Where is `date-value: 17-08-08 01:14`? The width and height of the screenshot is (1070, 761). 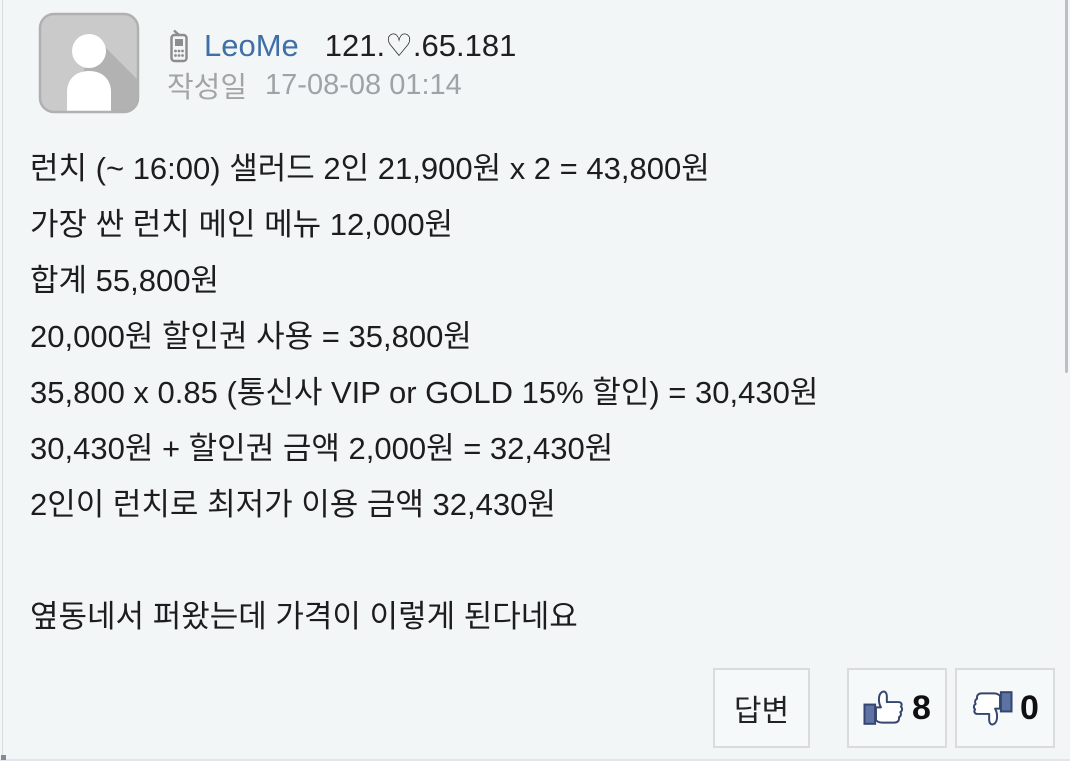 date-value: 17-08-08 01:14 is located at coordinates (363, 84).